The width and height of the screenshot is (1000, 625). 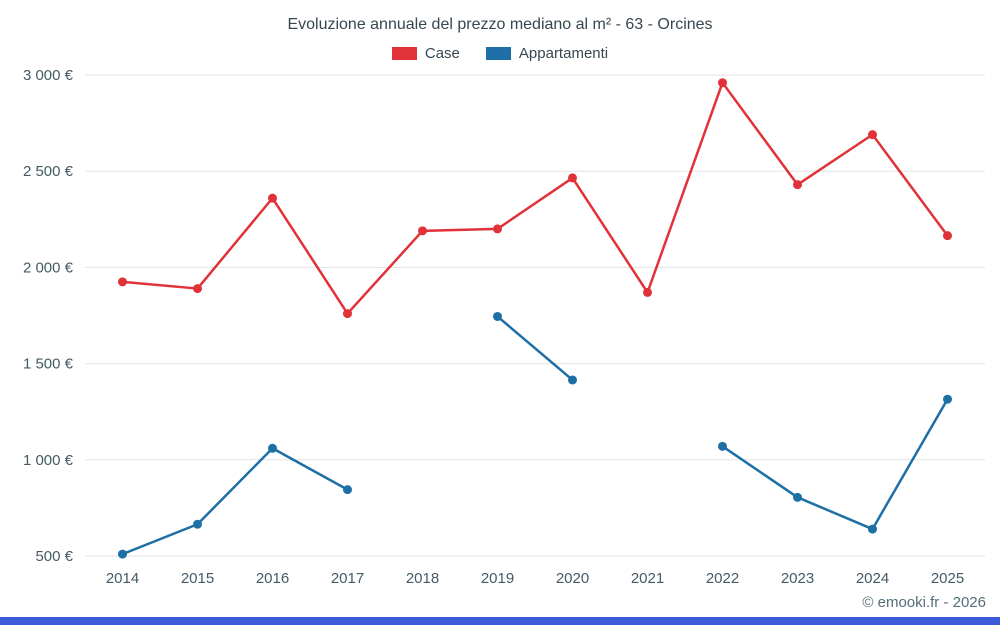 What do you see at coordinates (872, 578) in the screenshot?
I see `svg-text: 2024` at bounding box center [872, 578].